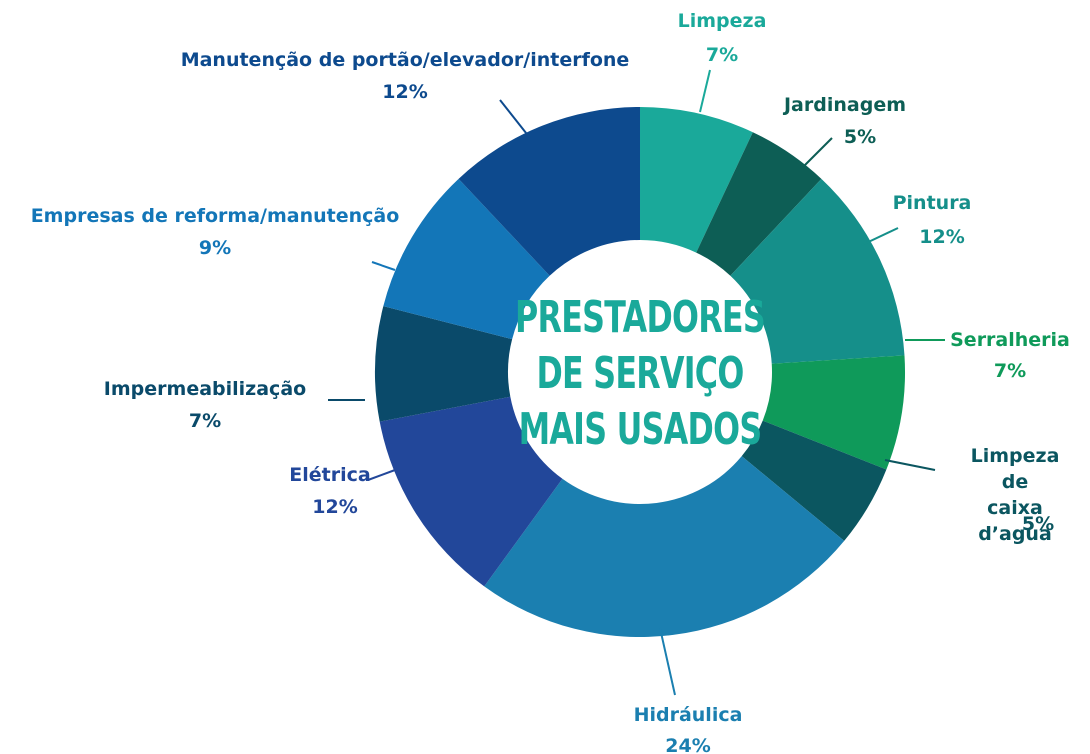 The height and width of the screenshot is (754, 1090). Describe the element at coordinates (215, 248) in the screenshot. I see `value-label: 9%` at that location.